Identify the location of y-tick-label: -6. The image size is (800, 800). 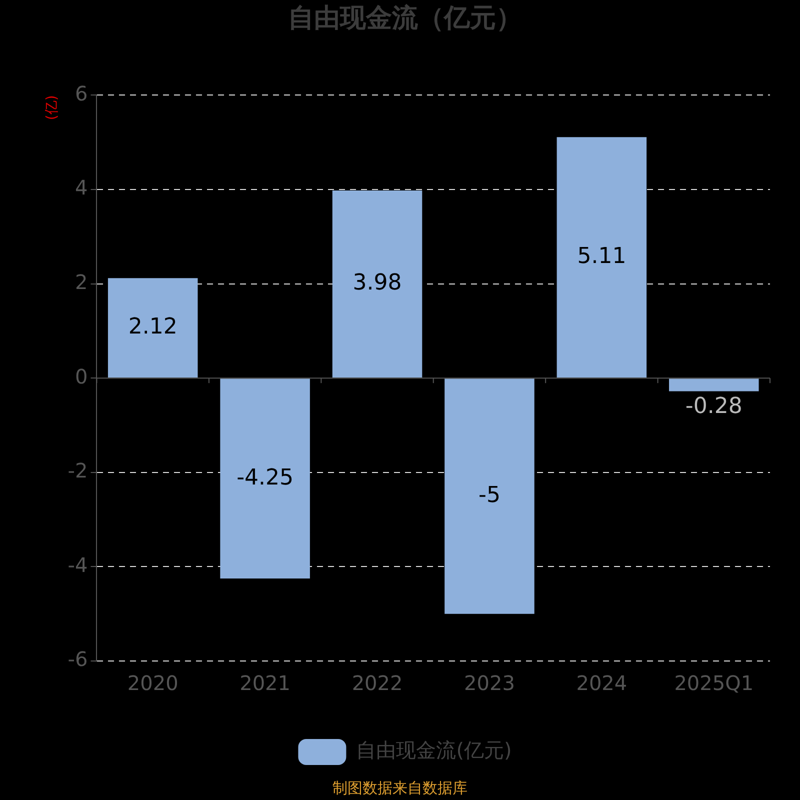
(78, 659).